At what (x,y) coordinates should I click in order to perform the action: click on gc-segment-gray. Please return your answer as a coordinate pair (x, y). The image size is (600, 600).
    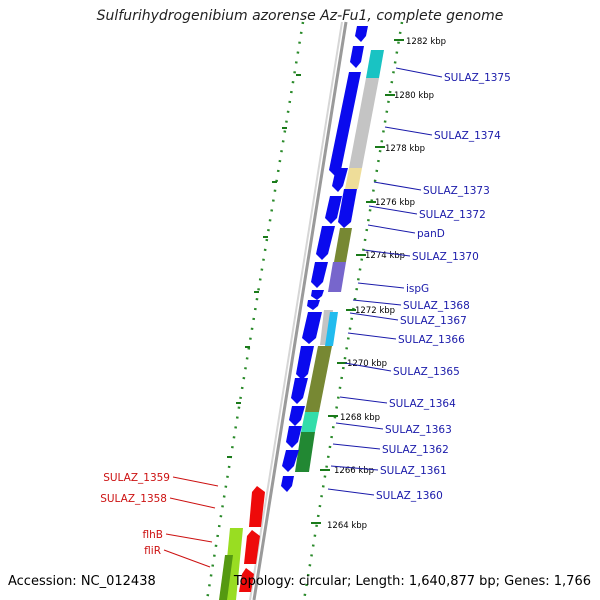
    Looking at the image, I should click on (364, 123).